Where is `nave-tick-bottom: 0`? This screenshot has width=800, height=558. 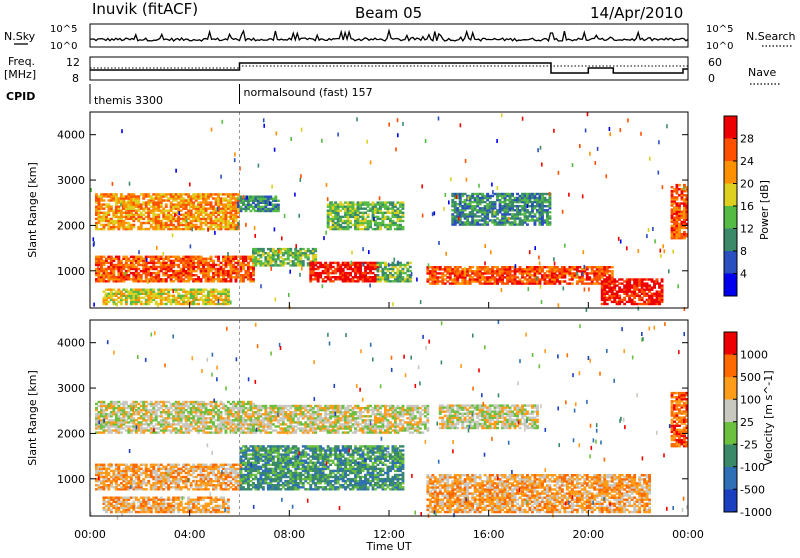
nave-tick-bottom: 0 is located at coordinates (711, 78).